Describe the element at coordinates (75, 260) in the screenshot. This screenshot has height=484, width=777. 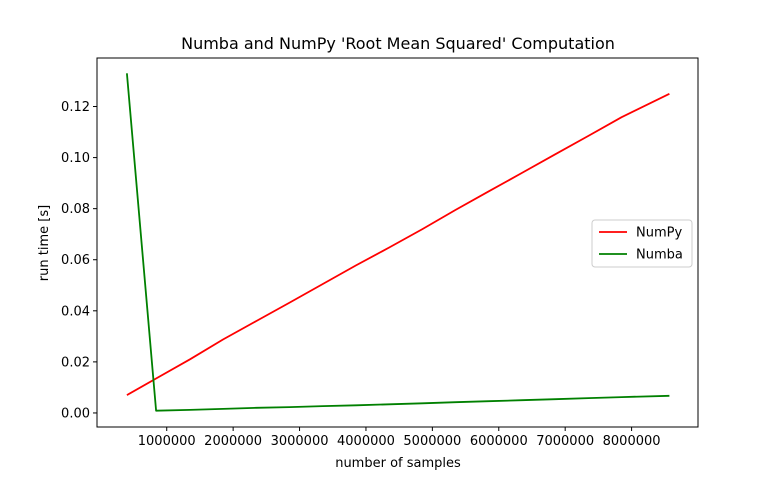
I see `y-tick-label: 0.06` at that location.